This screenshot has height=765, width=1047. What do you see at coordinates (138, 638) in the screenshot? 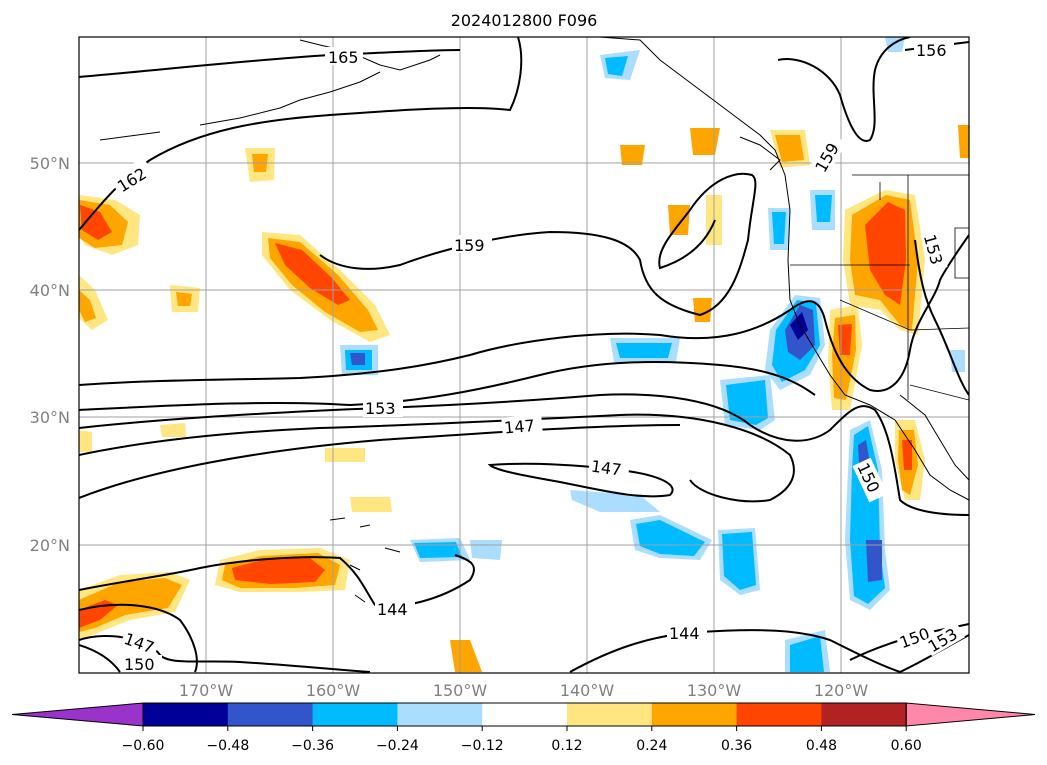
I see `contour-147c` at bounding box center [138, 638].